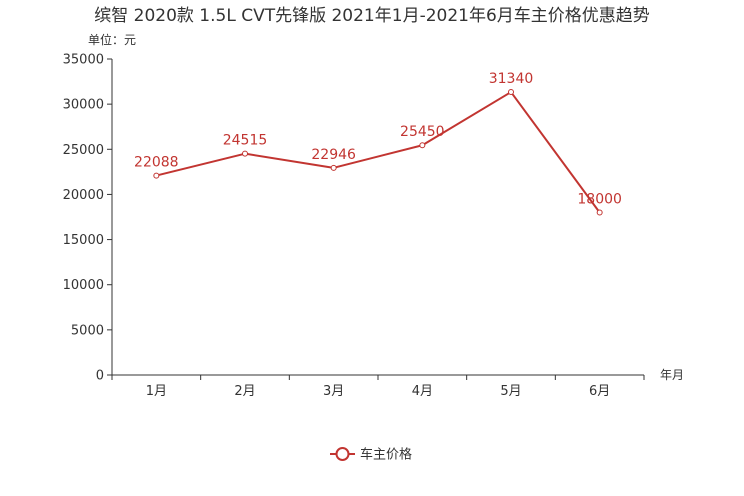 This screenshot has width=744, height=496. Describe the element at coordinates (342, 454) in the screenshot. I see `legend-marker-icon` at that location.